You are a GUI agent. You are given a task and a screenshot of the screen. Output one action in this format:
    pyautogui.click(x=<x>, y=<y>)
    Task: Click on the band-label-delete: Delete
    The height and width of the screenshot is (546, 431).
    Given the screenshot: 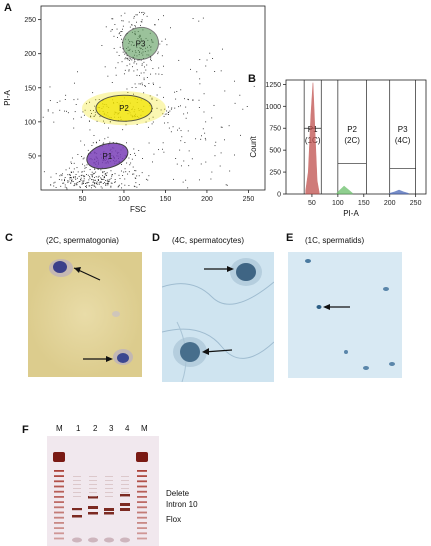 What is the action you would take?
    pyautogui.click(x=178, y=493)
    